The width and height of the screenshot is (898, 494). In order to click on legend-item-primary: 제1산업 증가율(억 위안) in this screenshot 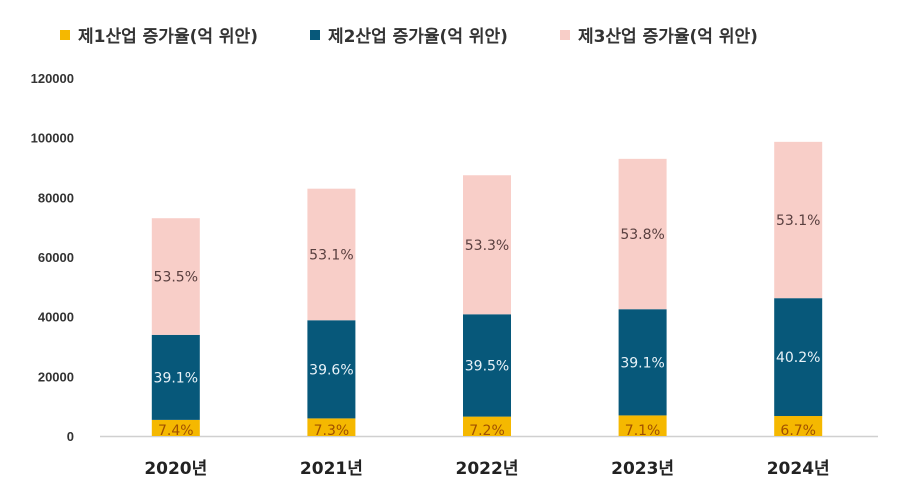, I will do `click(159, 34)`.